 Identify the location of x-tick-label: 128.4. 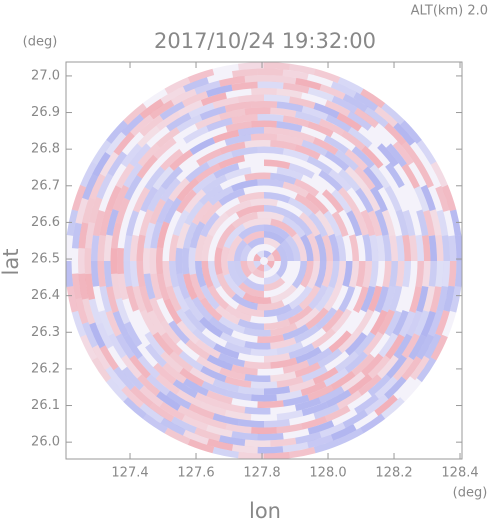
(459, 473).